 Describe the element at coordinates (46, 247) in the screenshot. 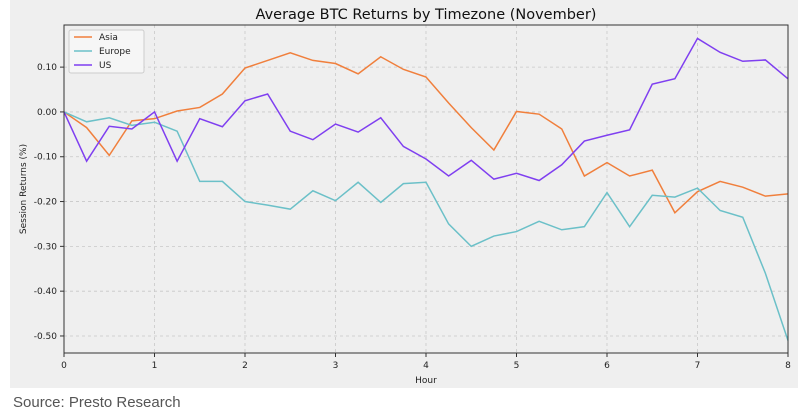

I see `y-tick-label: -0.30` at that location.